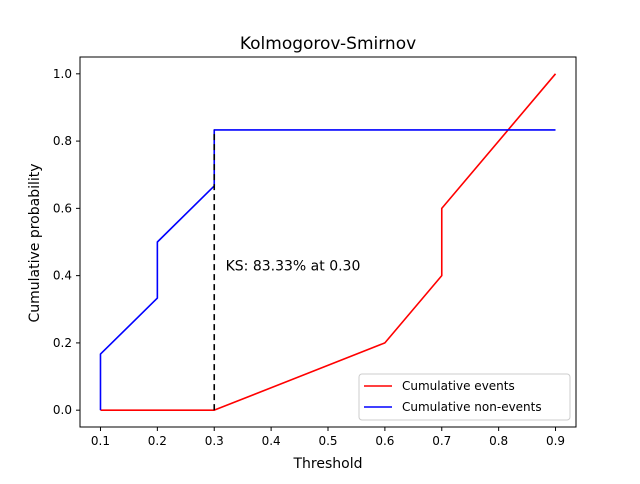 The image size is (640, 484). I want to click on x-tick-label: 0.6, so click(384, 441).